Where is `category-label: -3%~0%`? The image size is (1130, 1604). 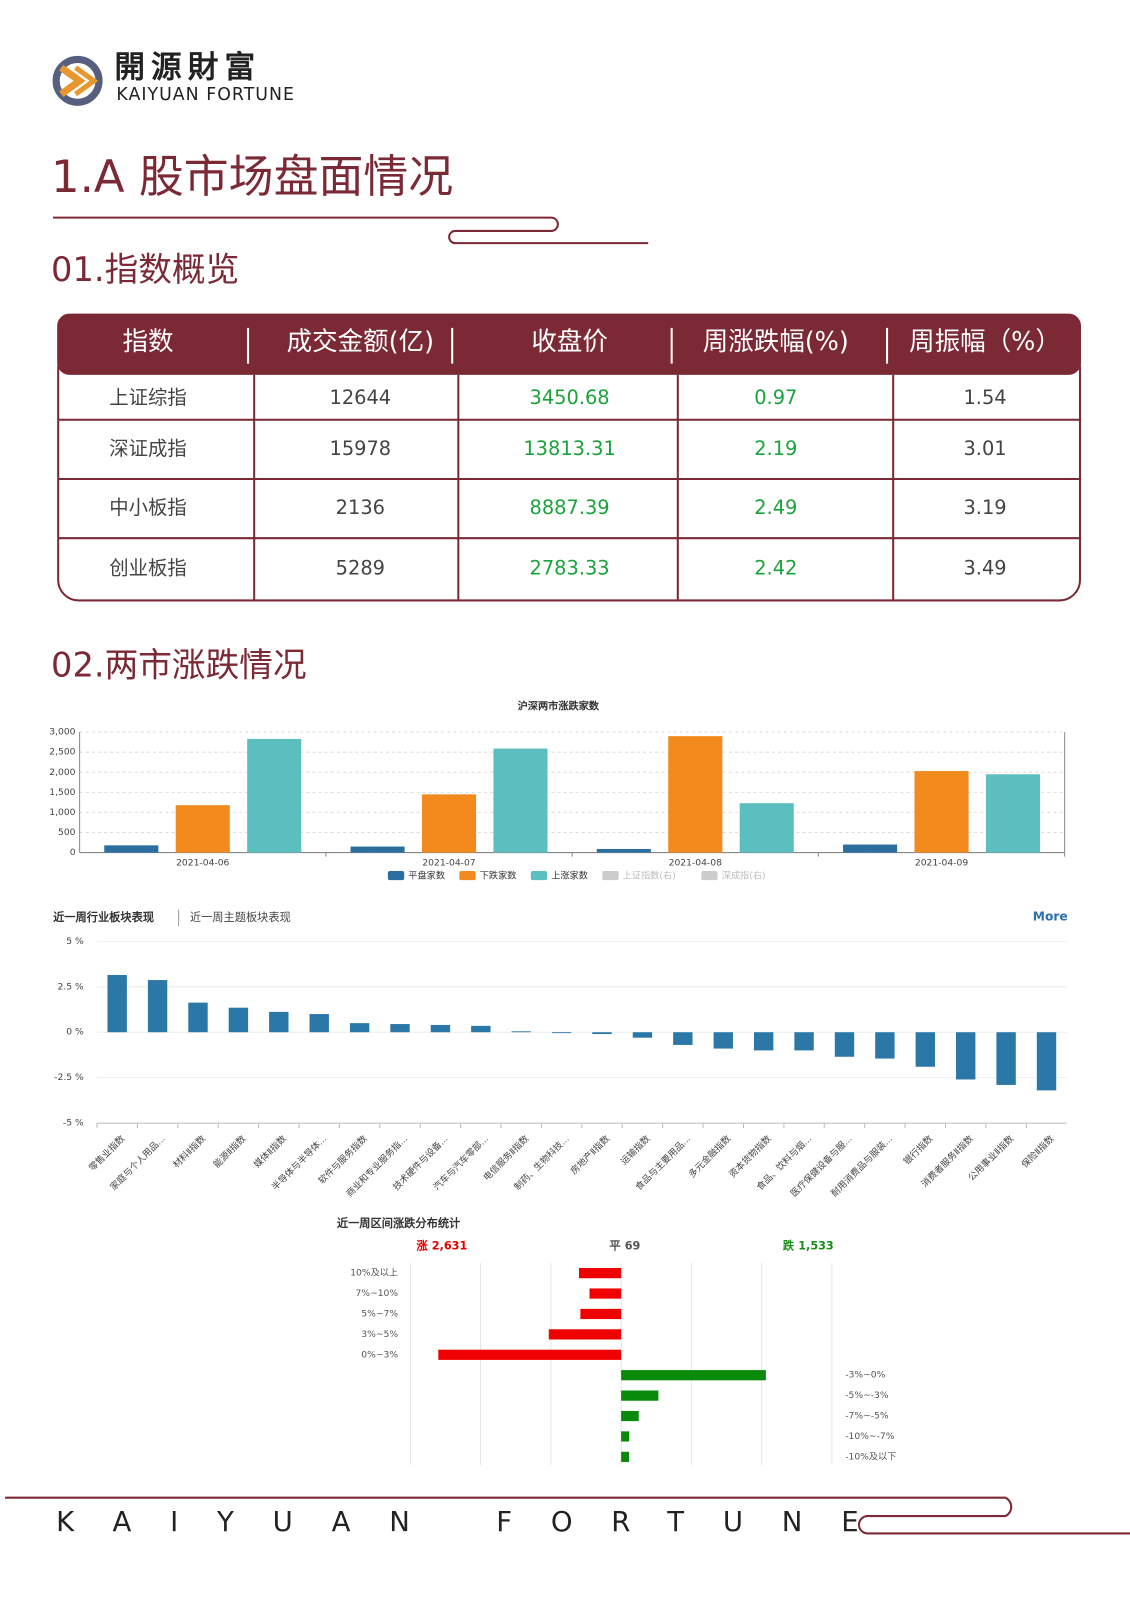 category-label: -3%~0% is located at coordinates (865, 1375).